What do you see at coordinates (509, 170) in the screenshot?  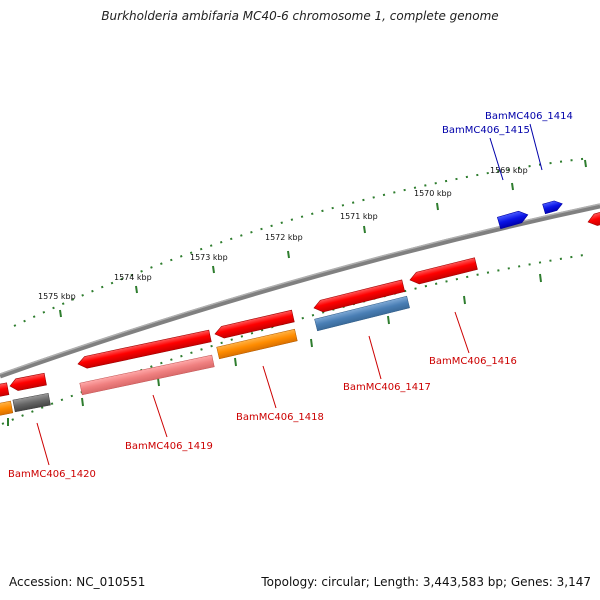 I see `scale-label-1569: 1569 kbp` at bounding box center [509, 170].